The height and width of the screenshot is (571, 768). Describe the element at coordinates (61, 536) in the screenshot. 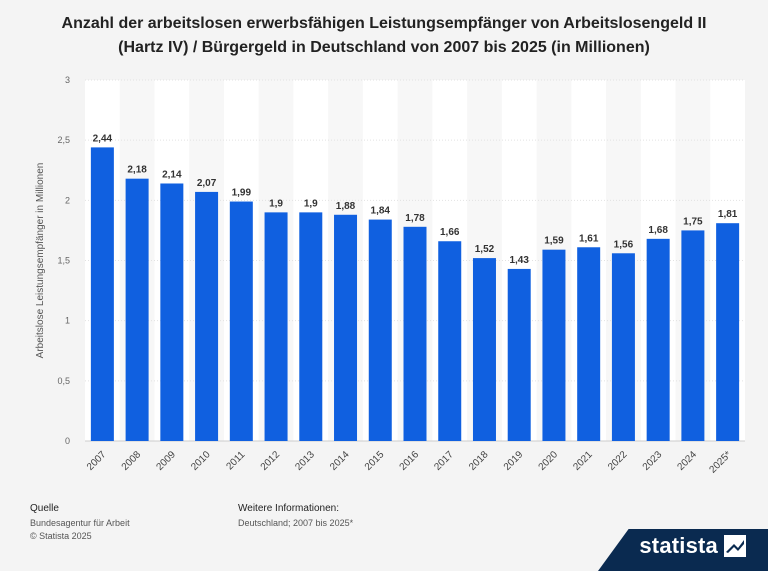

I see `source-line-2: © Statista 2025` at that location.